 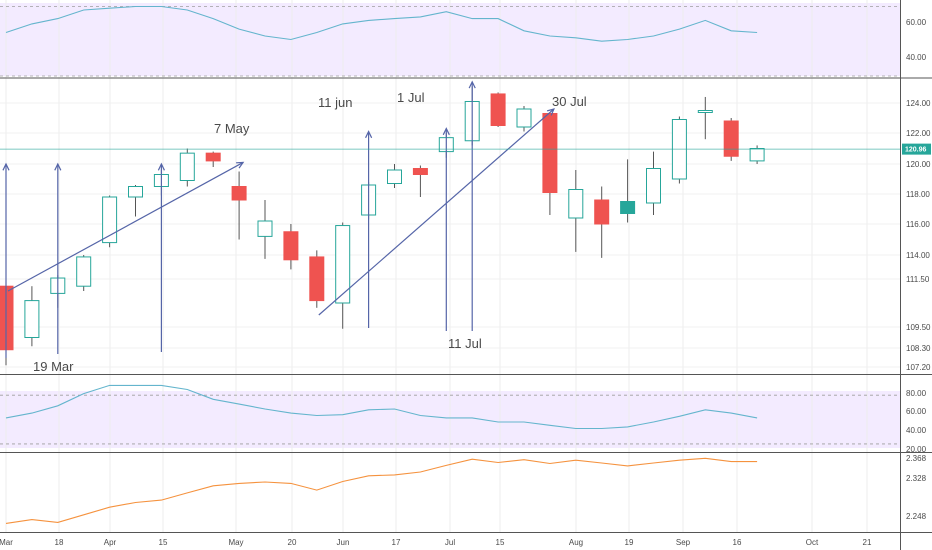 What do you see at coordinates (381, 407) in the screenshot?
I see `mid-indicator-line` at bounding box center [381, 407].